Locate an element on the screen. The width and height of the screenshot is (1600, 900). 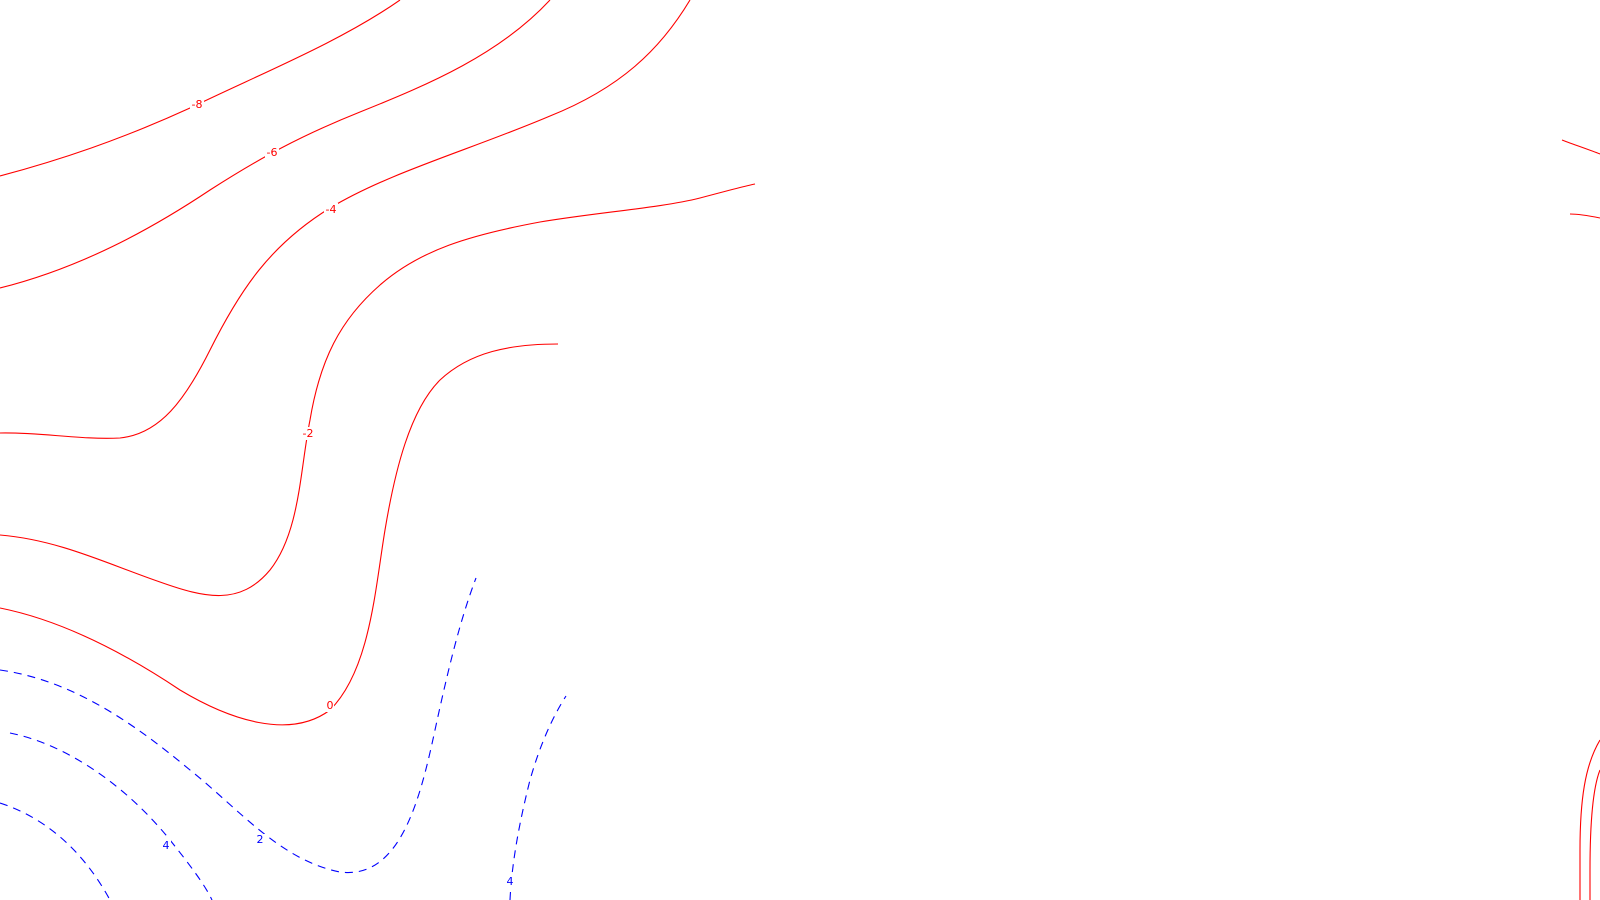
contour-line-plus4-right is located at coordinates (538, 797).